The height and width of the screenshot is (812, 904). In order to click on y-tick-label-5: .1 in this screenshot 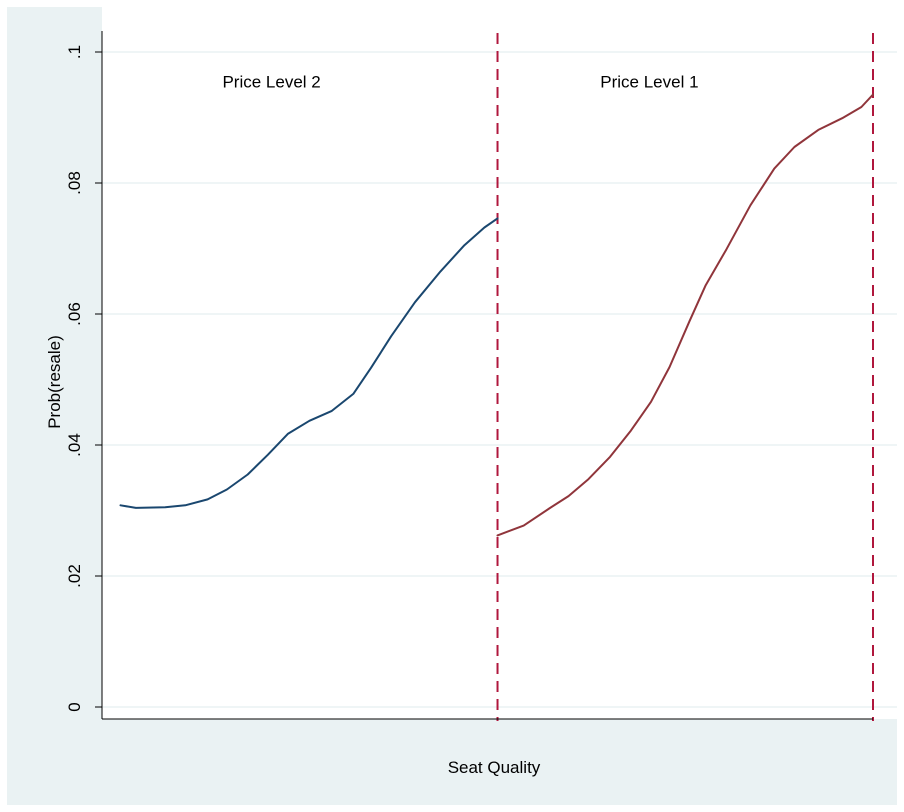, I will do `click(74, 52)`.